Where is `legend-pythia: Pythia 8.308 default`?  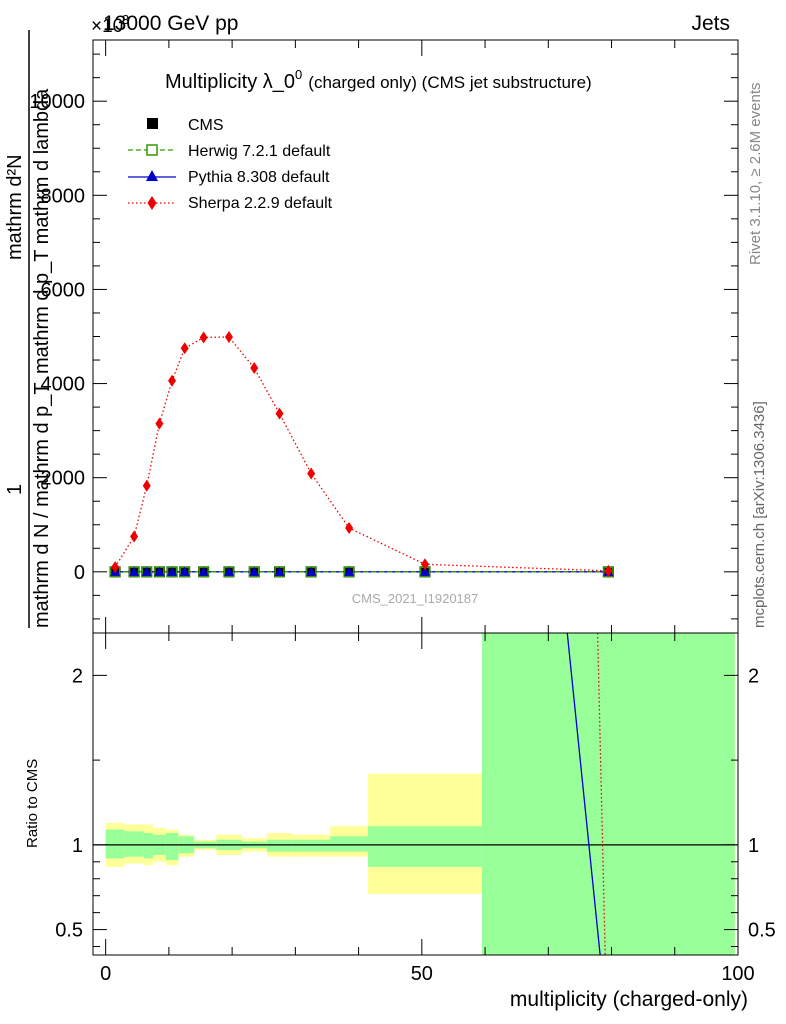 legend-pythia: Pythia 8.308 default is located at coordinates (229, 177).